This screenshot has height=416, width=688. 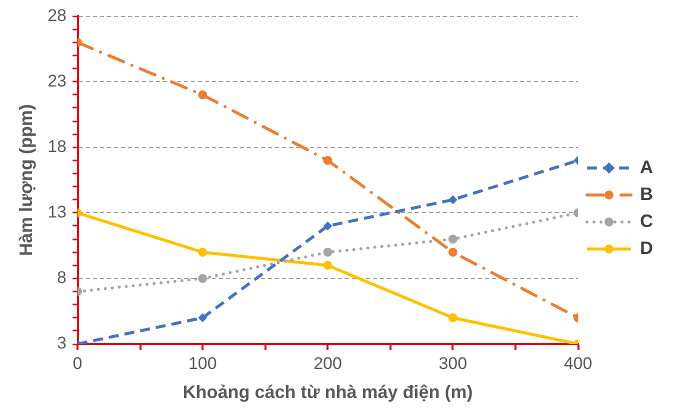 What do you see at coordinates (26, 180) in the screenshot?
I see `y-axis-title: Hàm lượng (ppm)` at bounding box center [26, 180].